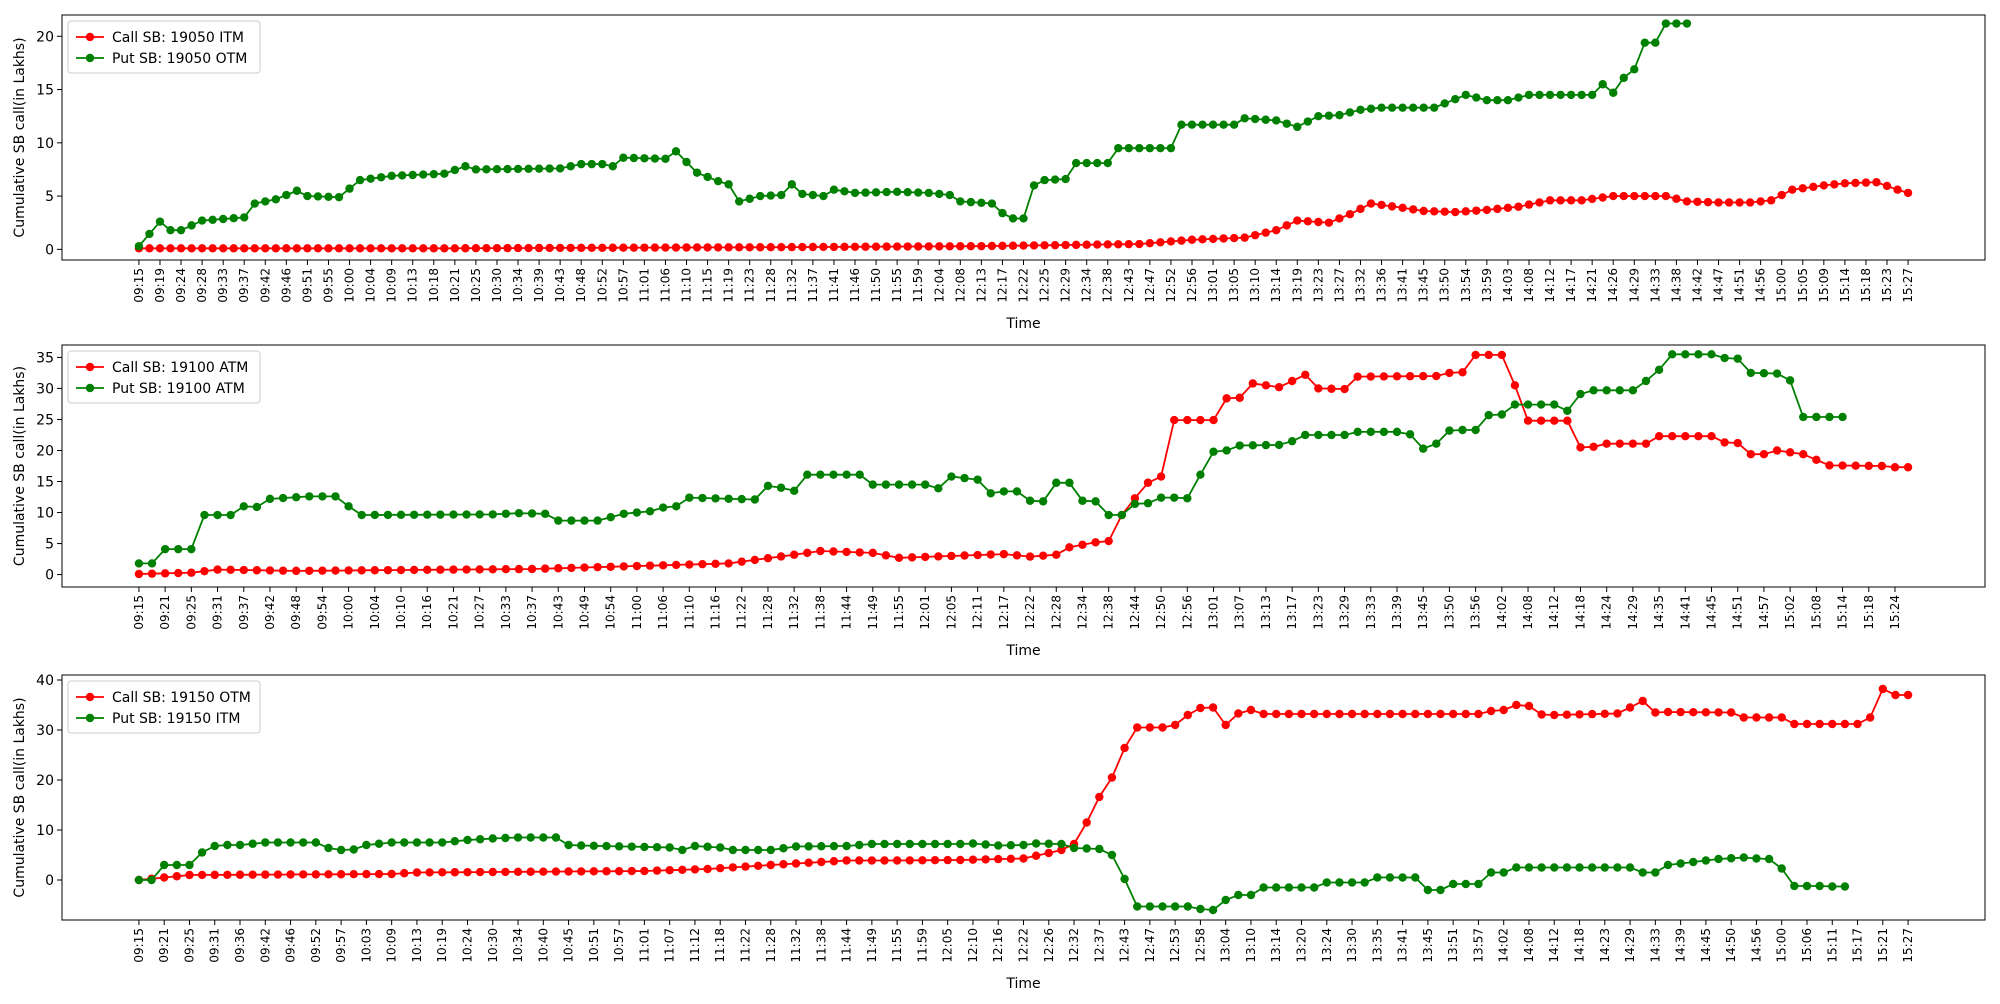  Describe the element at coordinates (978, 612) in the screenshot. I see `x-tick-label: 12:11` at that location.